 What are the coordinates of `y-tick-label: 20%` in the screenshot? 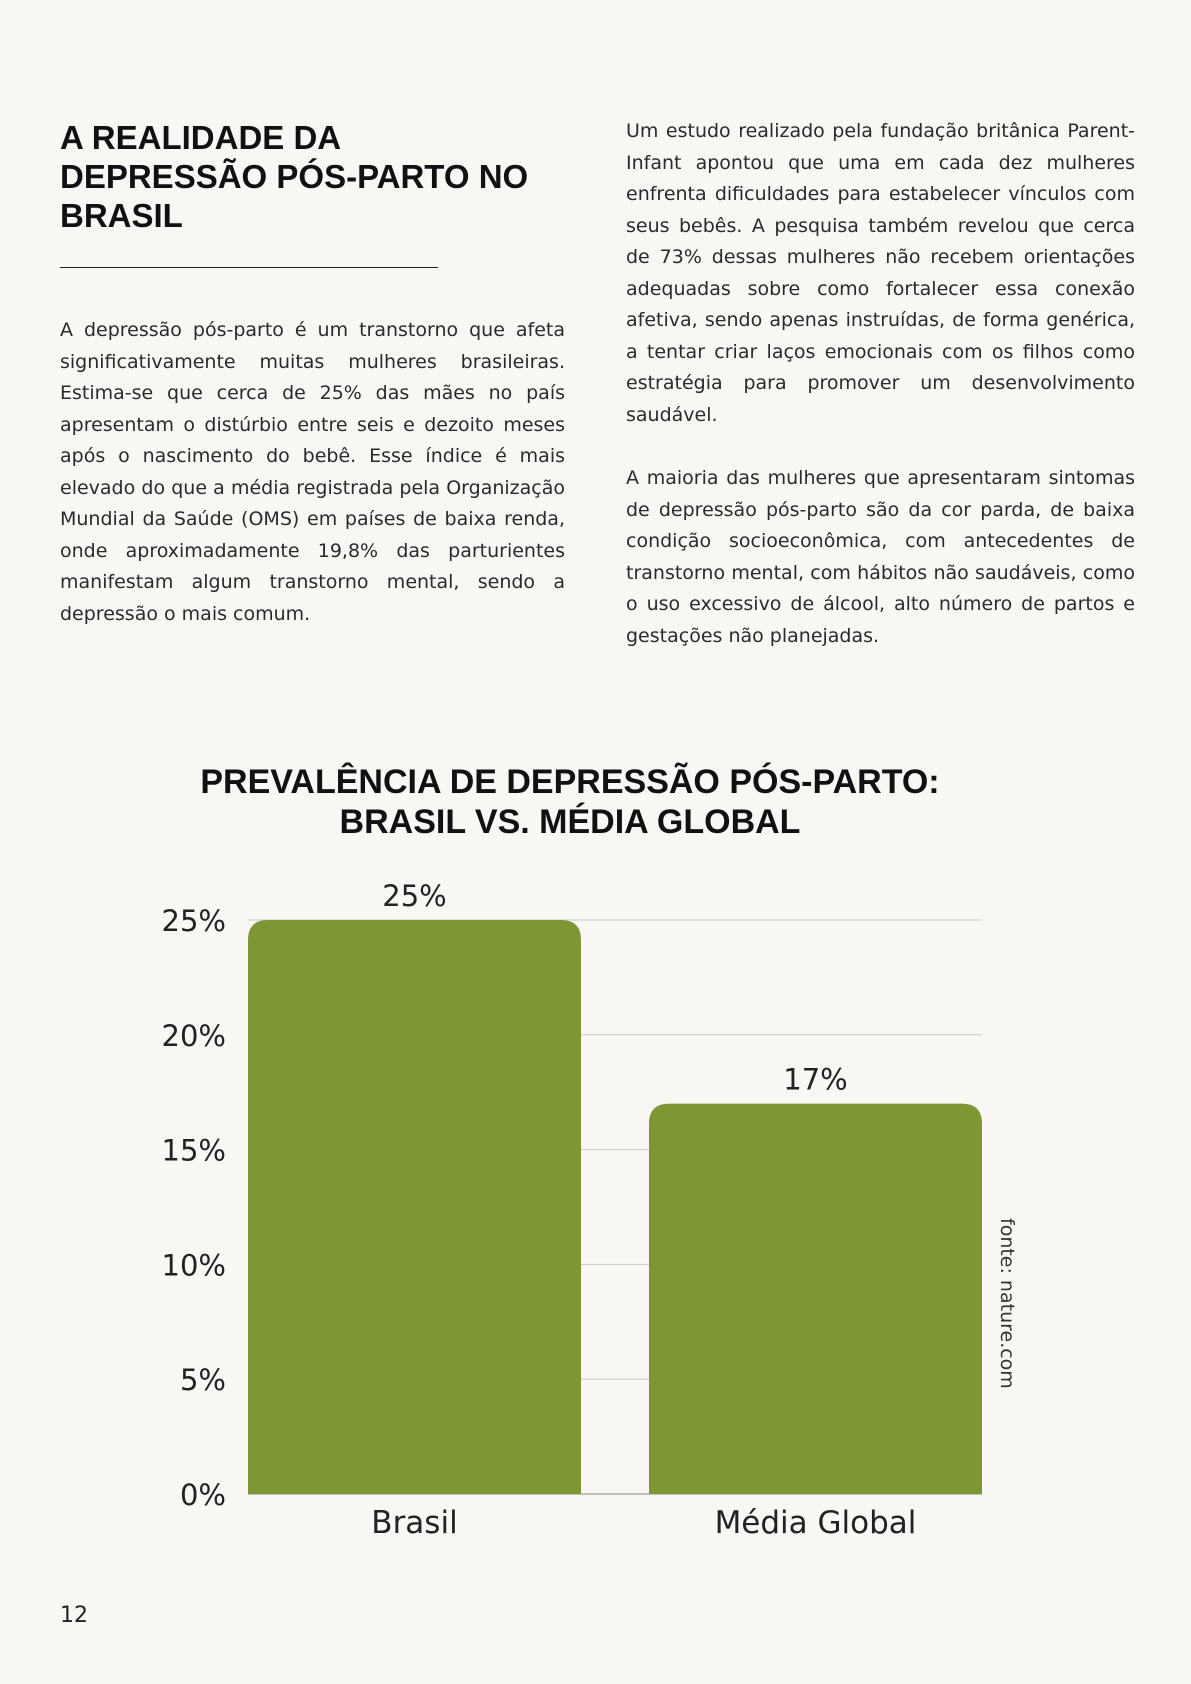 It's located at (194, 1036).